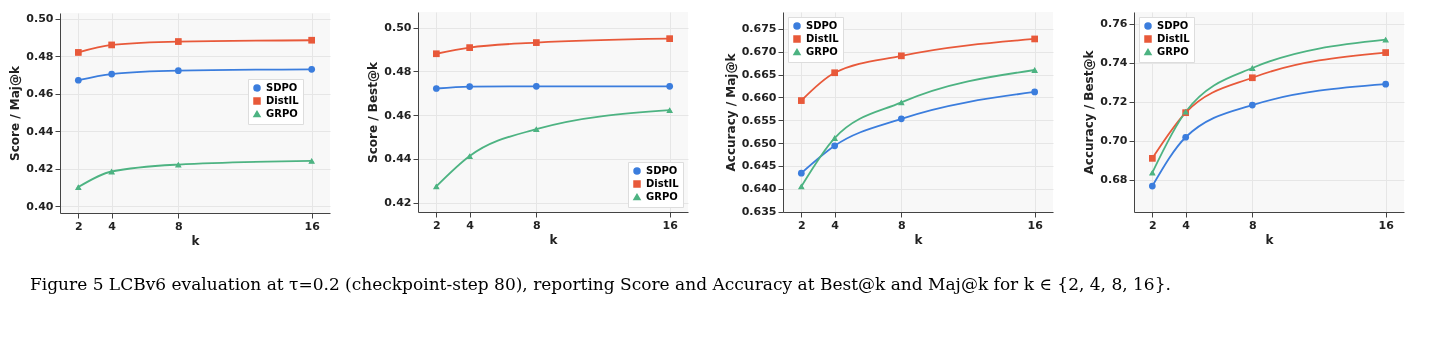 This screenshot has height=364, width=1442. Describe the element at coordinates (759, 143) in the screenshot. I see `y-tick-label: 0.650` at that location.